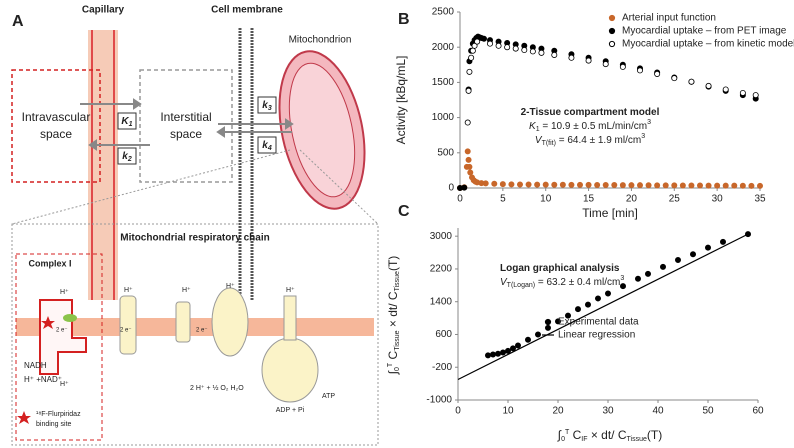  I want to click on complex-box, so click(59, 347).